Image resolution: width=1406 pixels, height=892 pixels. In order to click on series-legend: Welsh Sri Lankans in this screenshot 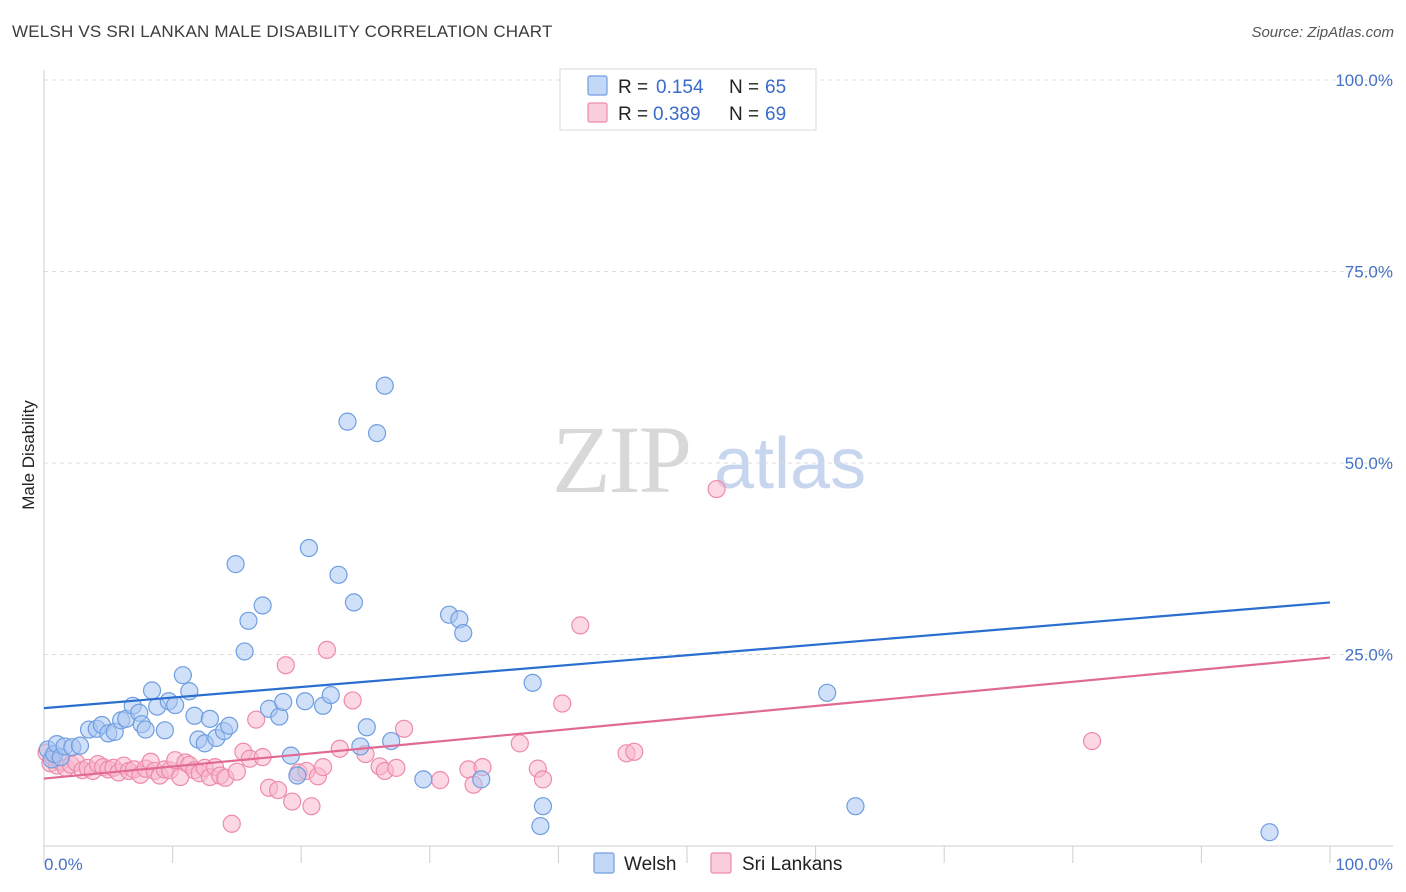, I will do `click(717, 863)`.